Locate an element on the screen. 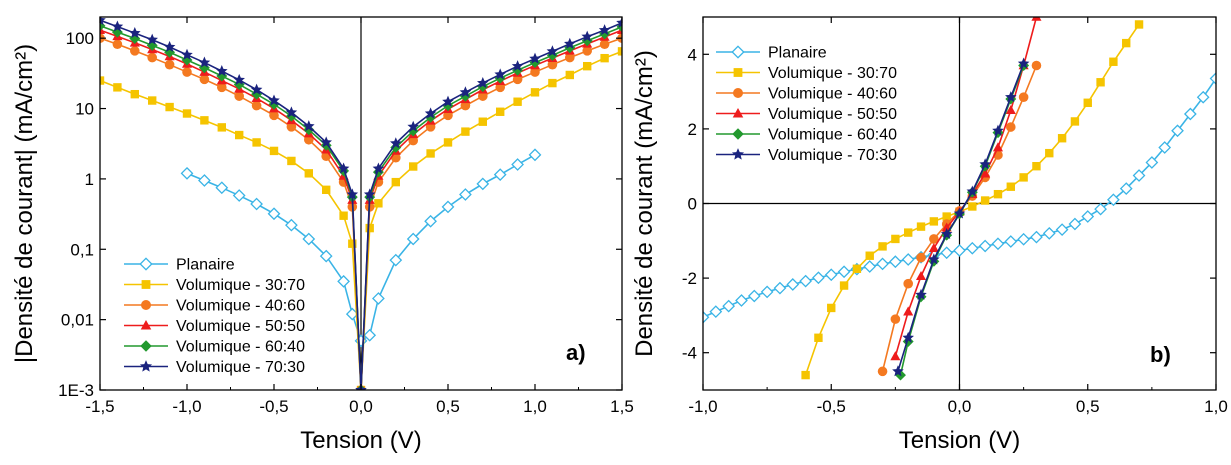 The width and height of the screenshot is (1231, 465). y-tick-label: 1 is located at coordinates (89, 179).